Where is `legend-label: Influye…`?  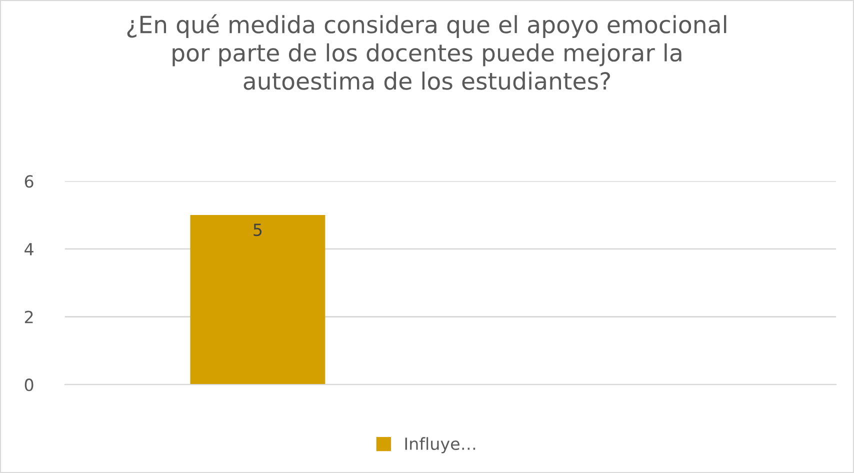
legend-label: Influye… is located at coordinates (440, 445).